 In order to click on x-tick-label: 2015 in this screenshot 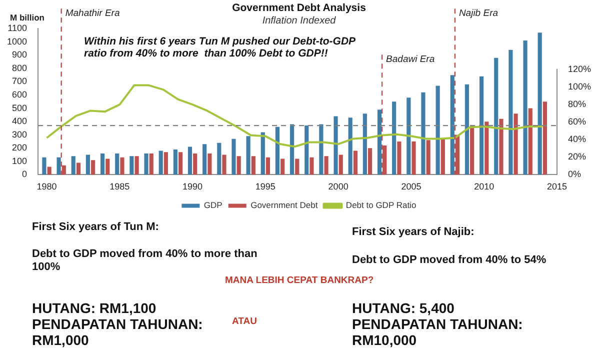, I will do `click(556, 187)`.